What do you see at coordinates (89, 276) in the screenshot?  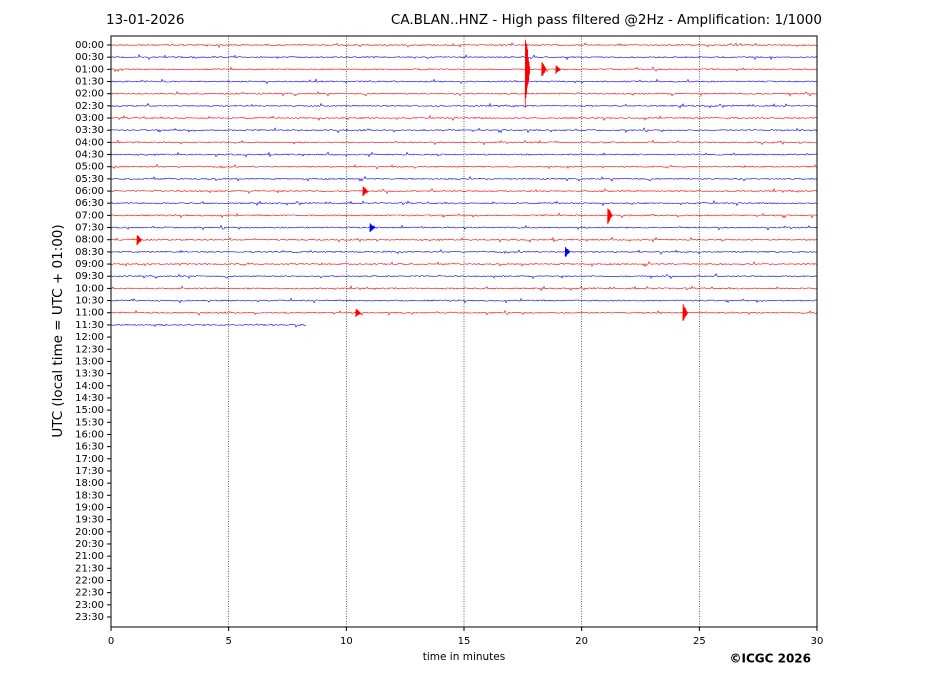 I see `y-tick-label: 09:30` at bounding box center [89, 276].